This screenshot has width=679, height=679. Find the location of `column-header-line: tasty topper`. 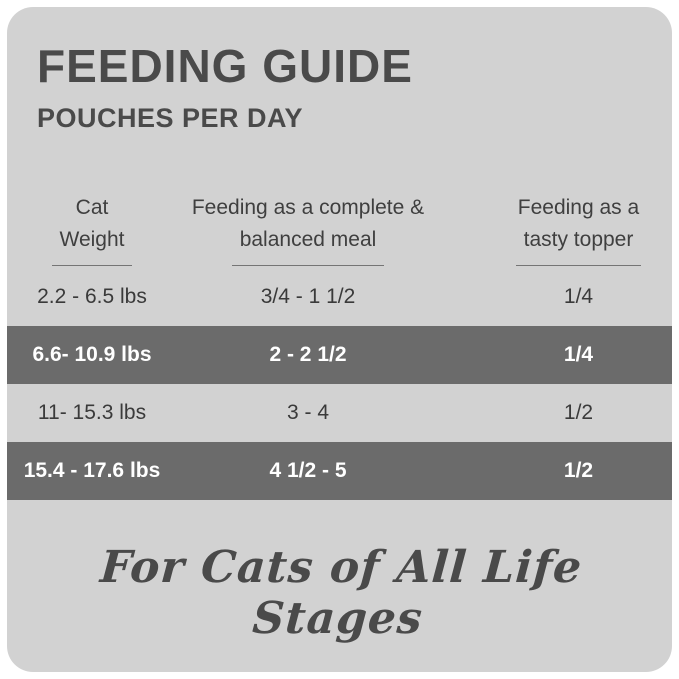

column-header-line: tasty topper is located at coordinates (578, 245).